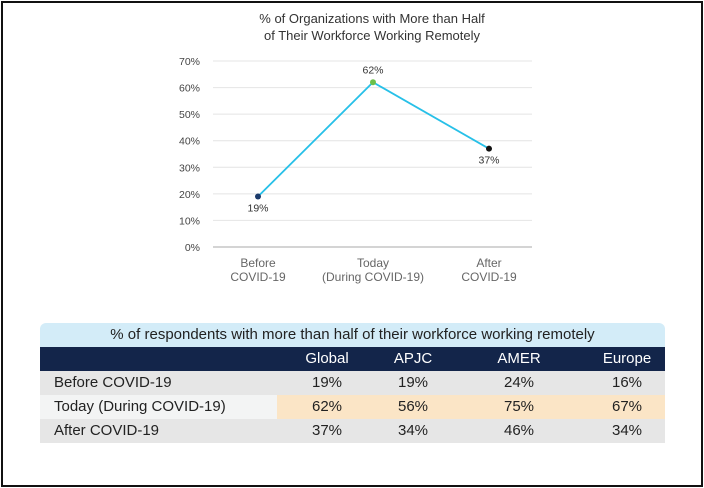 This screenshot has width=704, height=488. What do you see at coordinates (189, 89) in the screenshot?
I see `y-tick-label: 60%` at bounding box center [189, 89].